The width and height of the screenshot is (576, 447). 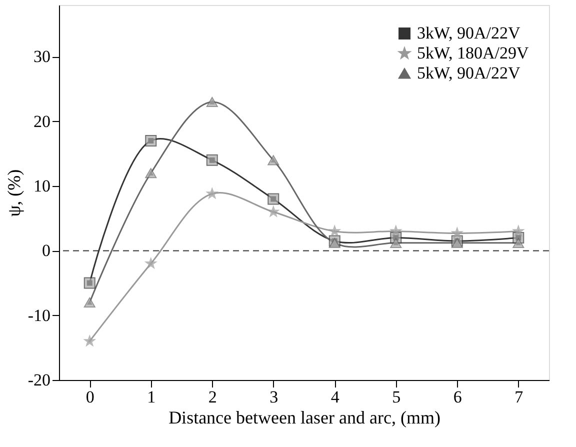 I want to click on y-tick-label: -20, so click(x=39, y=380).